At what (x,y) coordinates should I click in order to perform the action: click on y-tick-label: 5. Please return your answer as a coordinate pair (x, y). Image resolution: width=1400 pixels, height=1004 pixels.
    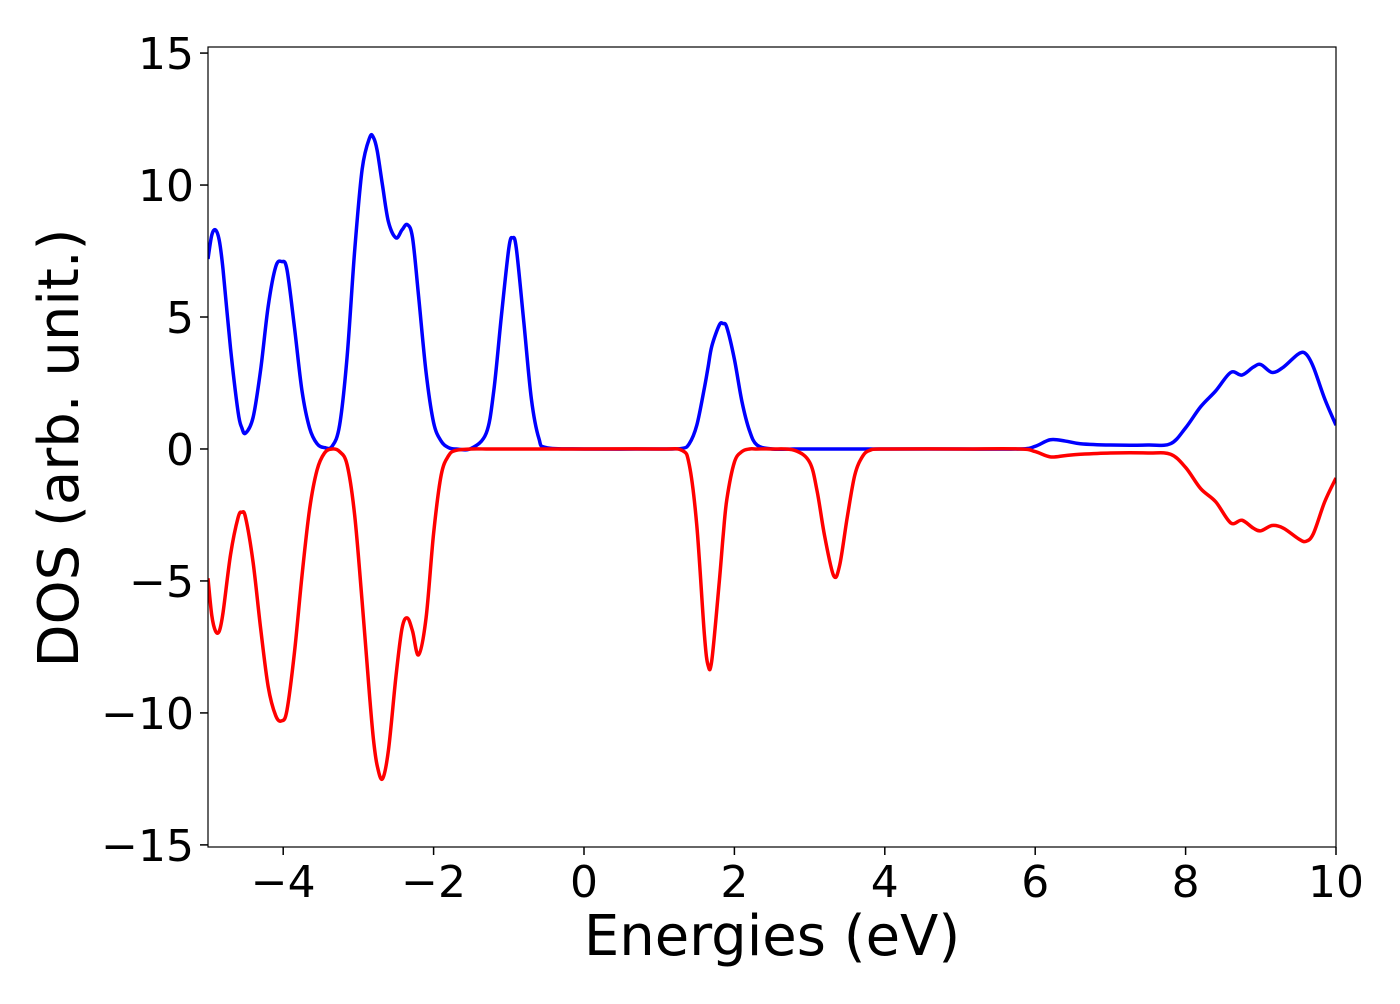
    Looking at the image, I should click on (180, 318).